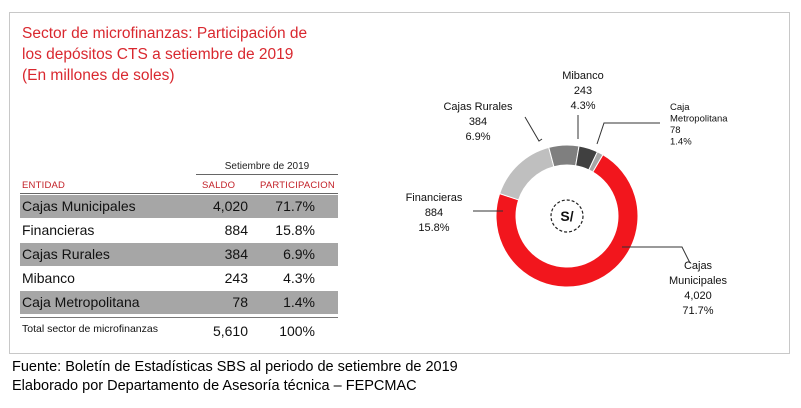 This screenshot has width=801, height=408. What do you see at coordinates (44, 185) in the screenshot?
I see `header-entity: ENTIDAD` at bounding box center [44, 185].